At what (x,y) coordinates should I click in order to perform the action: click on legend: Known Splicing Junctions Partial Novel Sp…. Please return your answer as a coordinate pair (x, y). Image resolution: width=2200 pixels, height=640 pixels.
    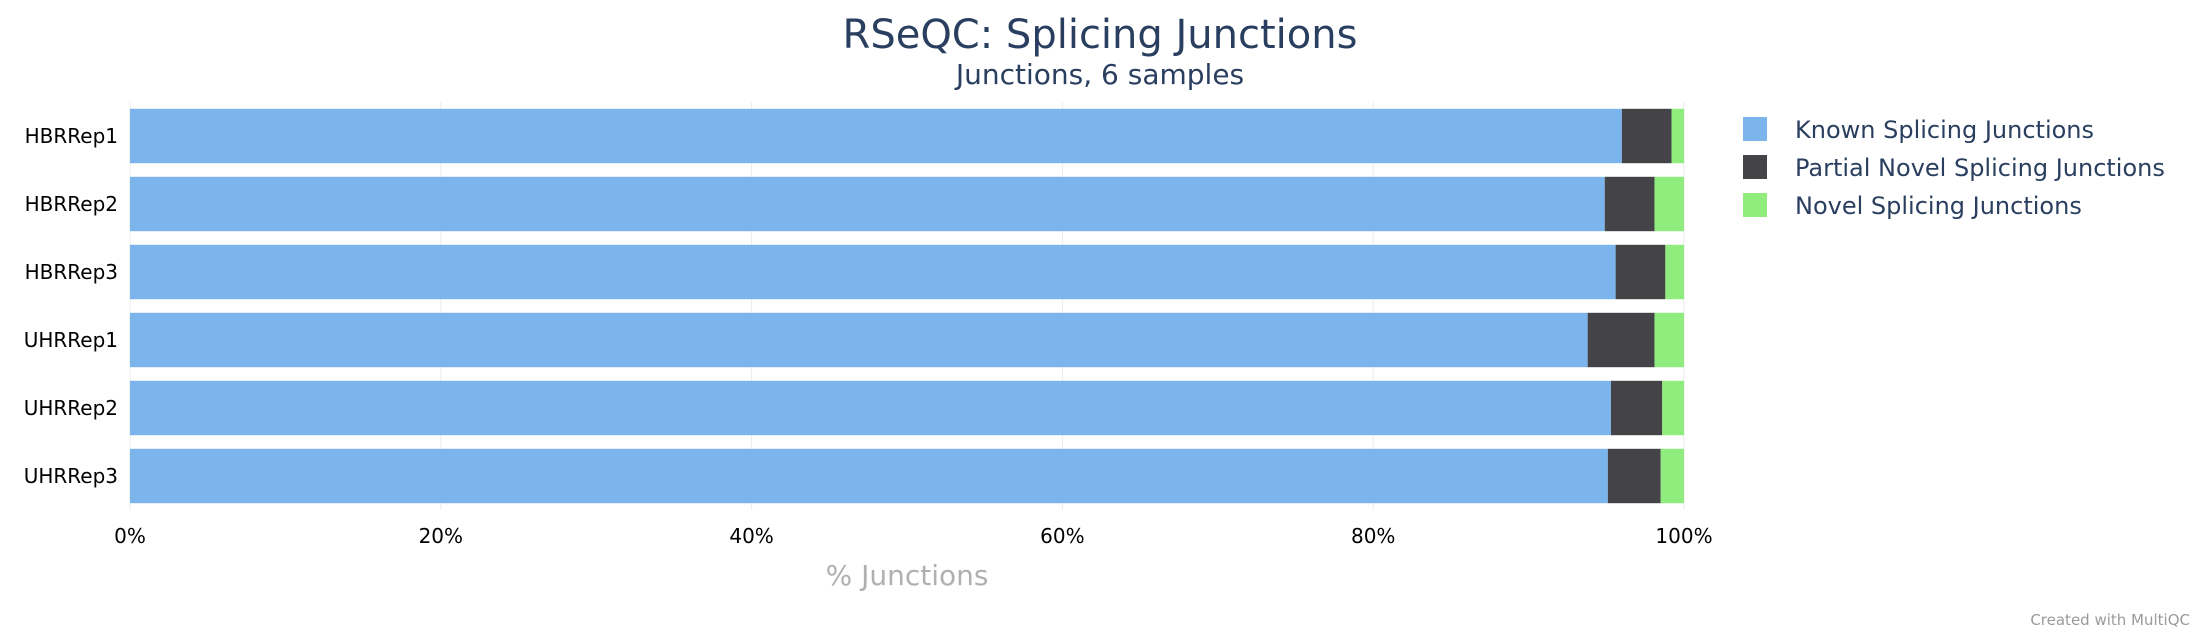
    Looking at the image, I should click on (1954, 168).